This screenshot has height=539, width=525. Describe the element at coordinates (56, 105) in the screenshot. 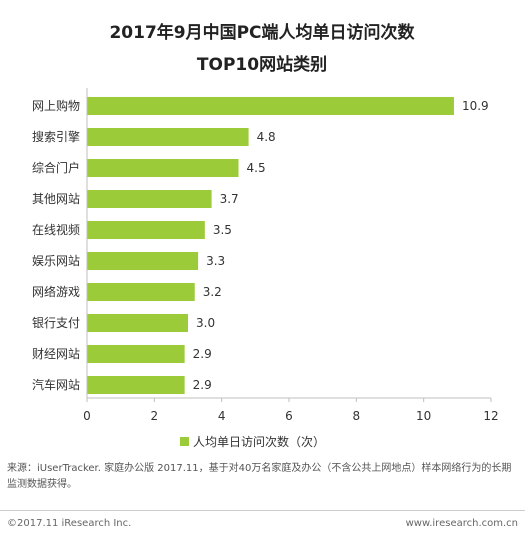

I see `category-label: 网上购物` at that location.